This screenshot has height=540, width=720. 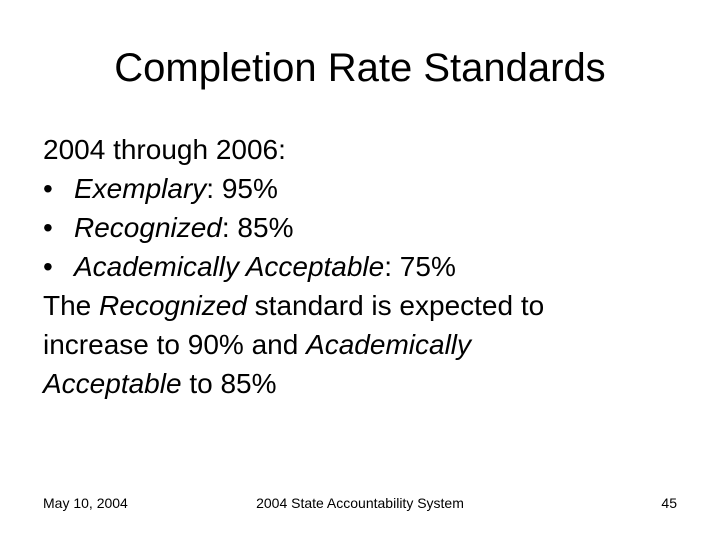 I want to click on paragraph-line-1: The Recognized standard is expected to, so click(x=363, y=305).